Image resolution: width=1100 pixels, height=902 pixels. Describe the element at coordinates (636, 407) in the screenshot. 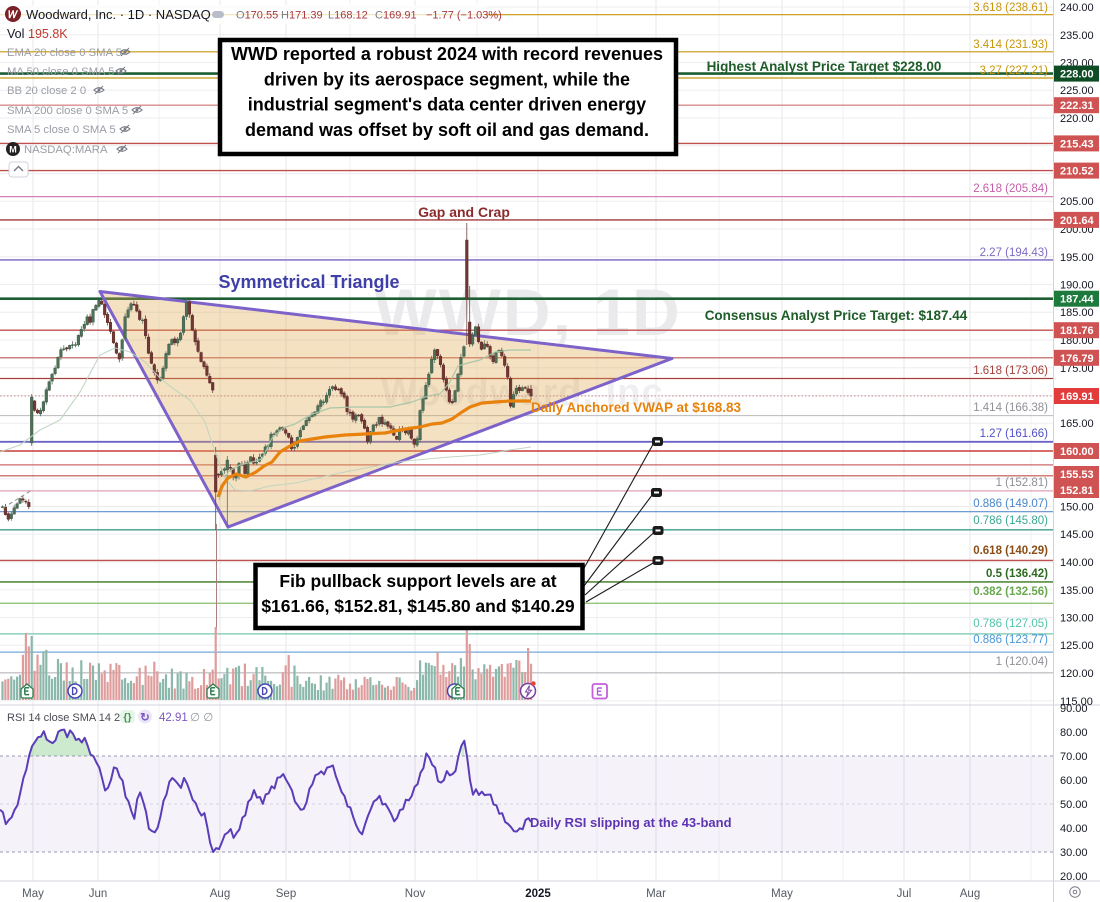

I see `svg-text: Daily Anchored VWAP at $168.83` at that location.